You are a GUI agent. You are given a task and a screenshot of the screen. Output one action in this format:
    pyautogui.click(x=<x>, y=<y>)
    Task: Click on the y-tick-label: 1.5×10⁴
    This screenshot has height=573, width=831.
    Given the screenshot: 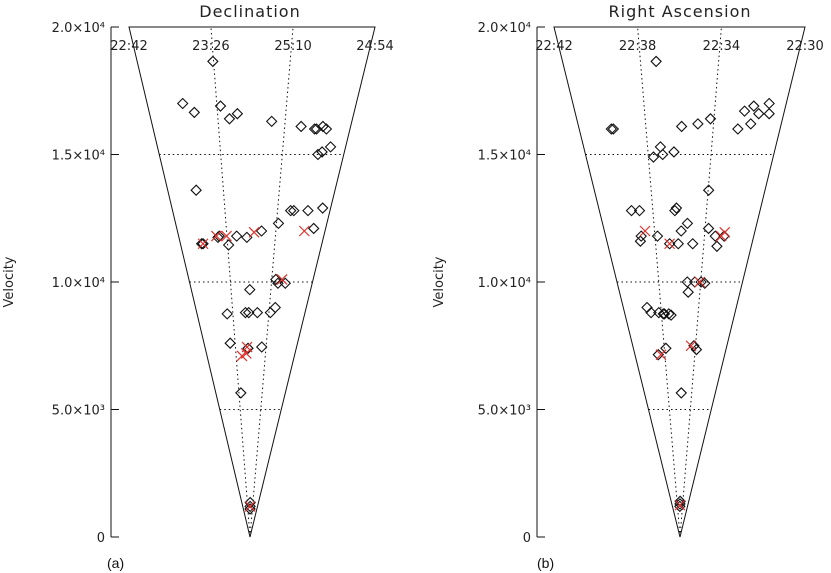 What is the action you would take?
    pyautogui.click(x=78, y=156)
    